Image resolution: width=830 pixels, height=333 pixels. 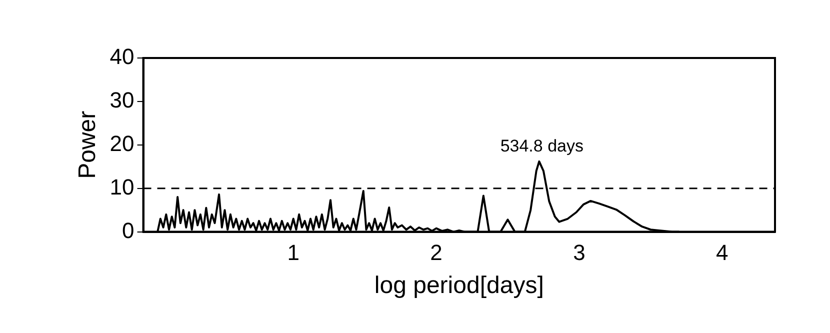 I want to click on x-tick-label: 2, so click(x=436, y=253).